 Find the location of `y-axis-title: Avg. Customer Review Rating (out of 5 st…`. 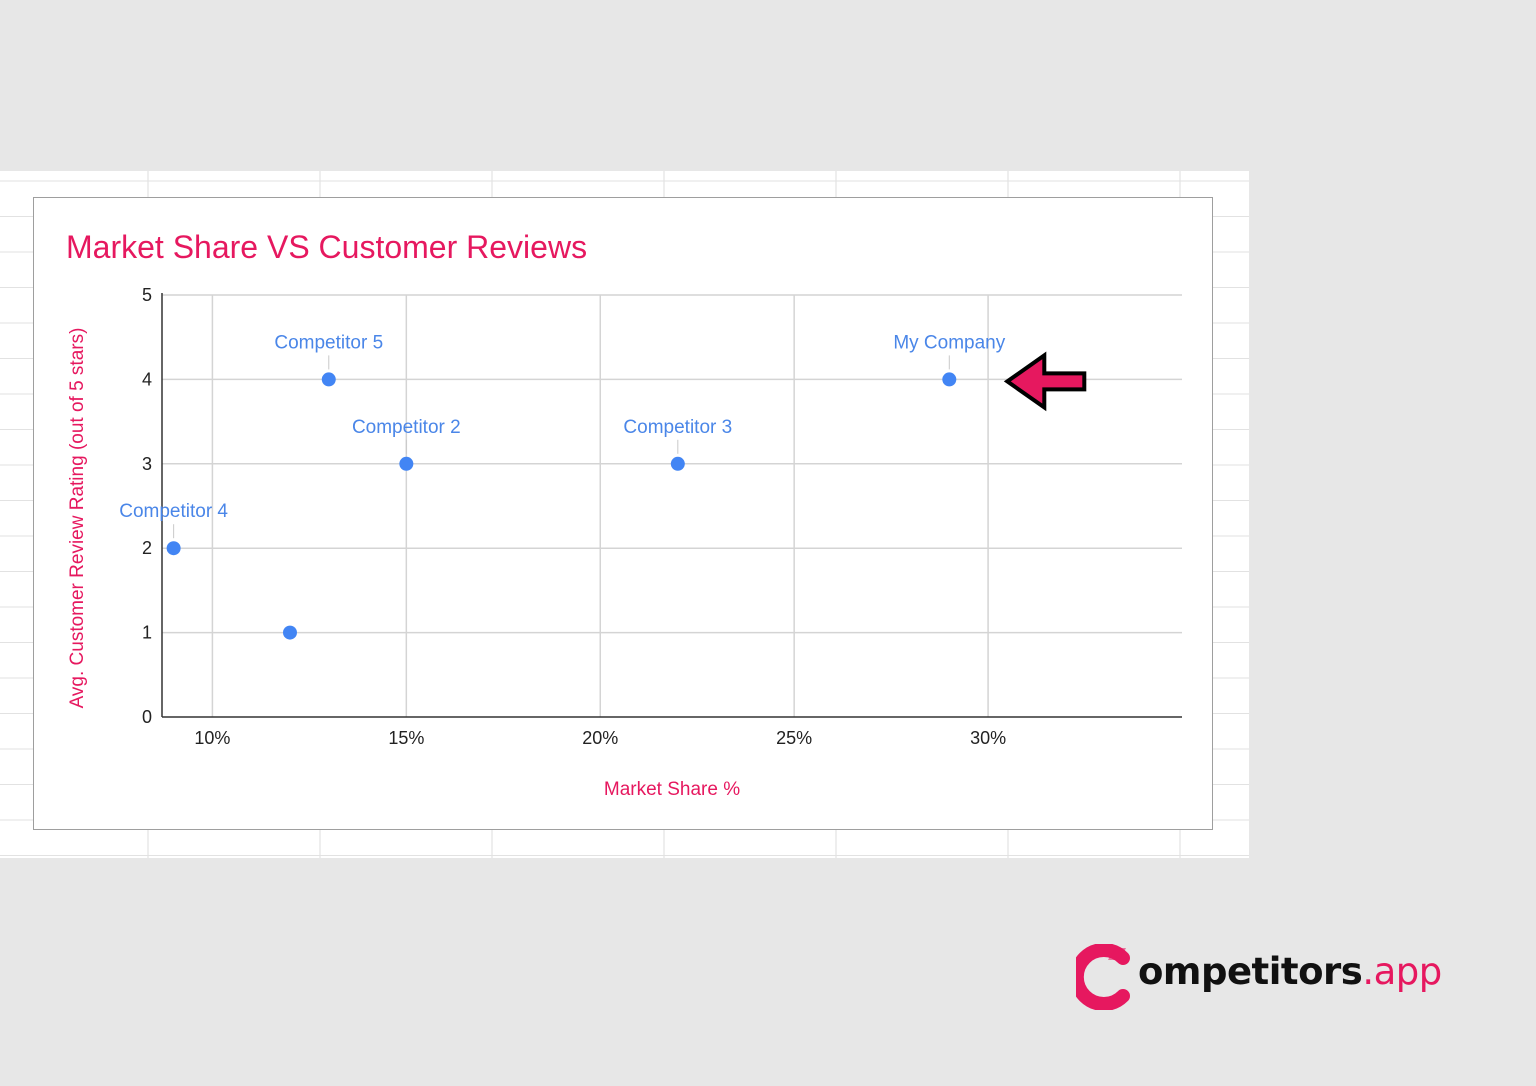

y-axis-title: Avg. Customer Review Rating (out of 5 st… is located at coordinates (77, 518).